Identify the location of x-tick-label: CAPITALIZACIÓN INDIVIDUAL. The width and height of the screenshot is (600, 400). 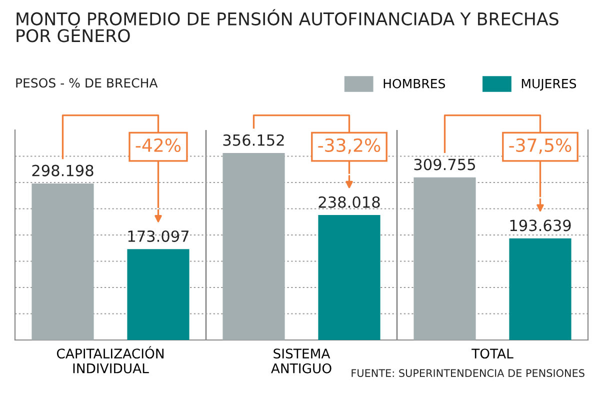
(110, 360).